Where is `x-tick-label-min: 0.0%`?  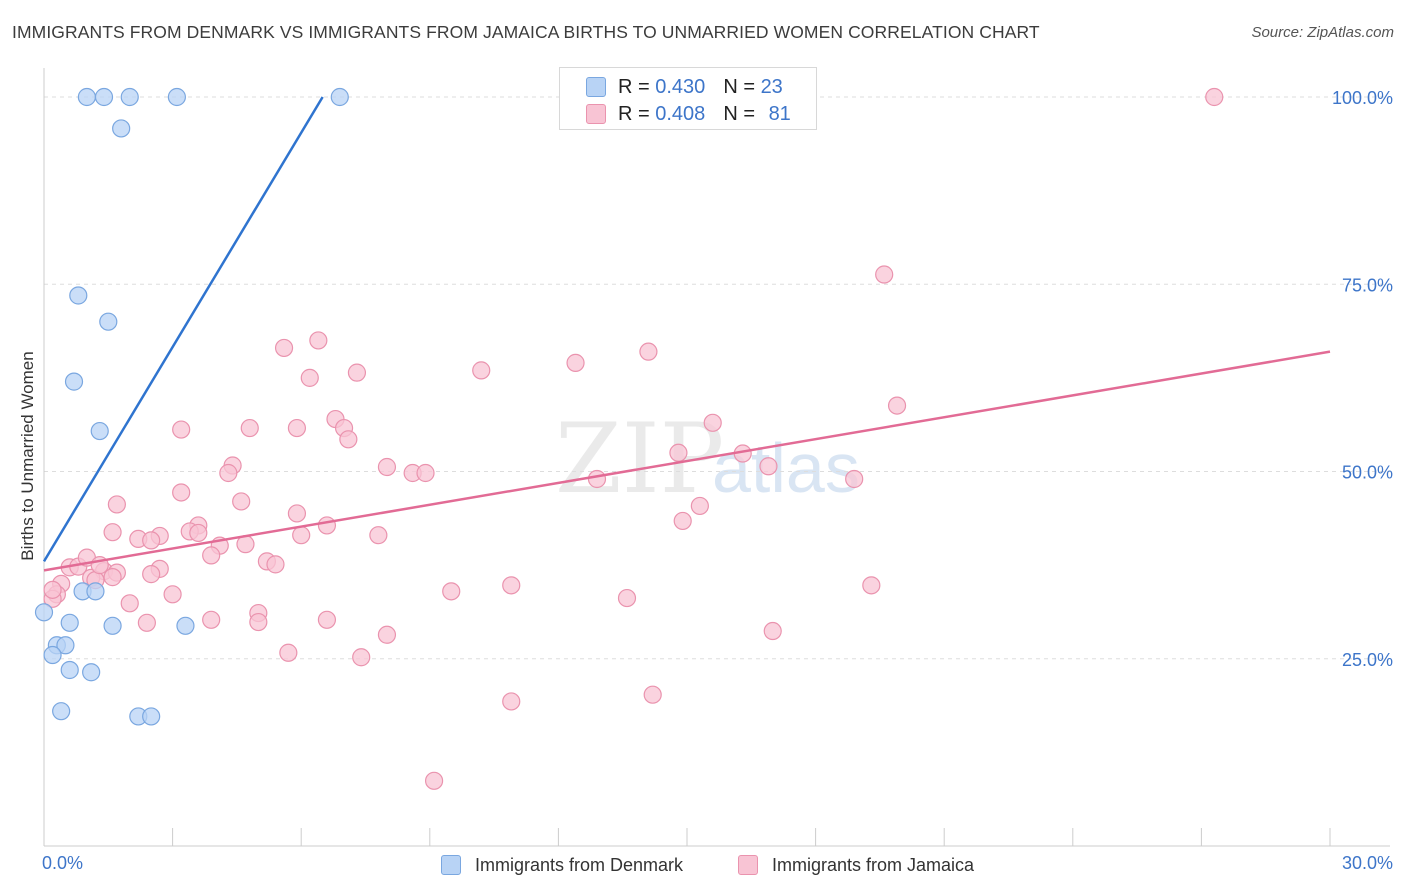 x-tick-label-min: 0.0% is located at coordinates (63, 863).